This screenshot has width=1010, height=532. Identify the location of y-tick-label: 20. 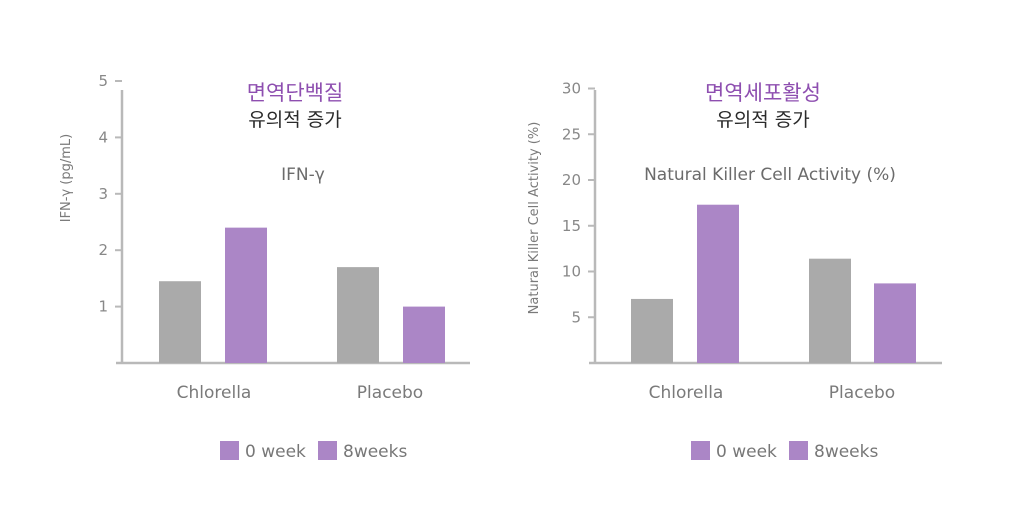
(571, 180).